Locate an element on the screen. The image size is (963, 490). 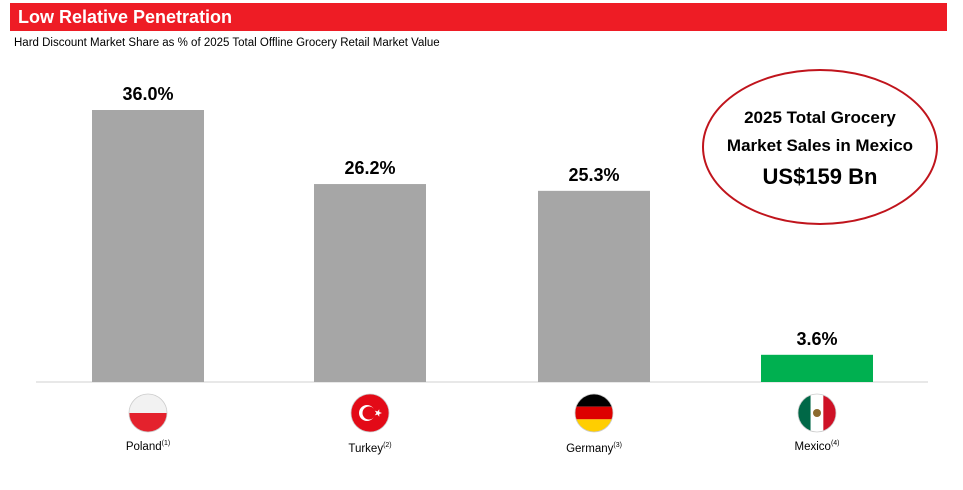
data-label-poland: 36.0% is located at coordinates (147, 94).